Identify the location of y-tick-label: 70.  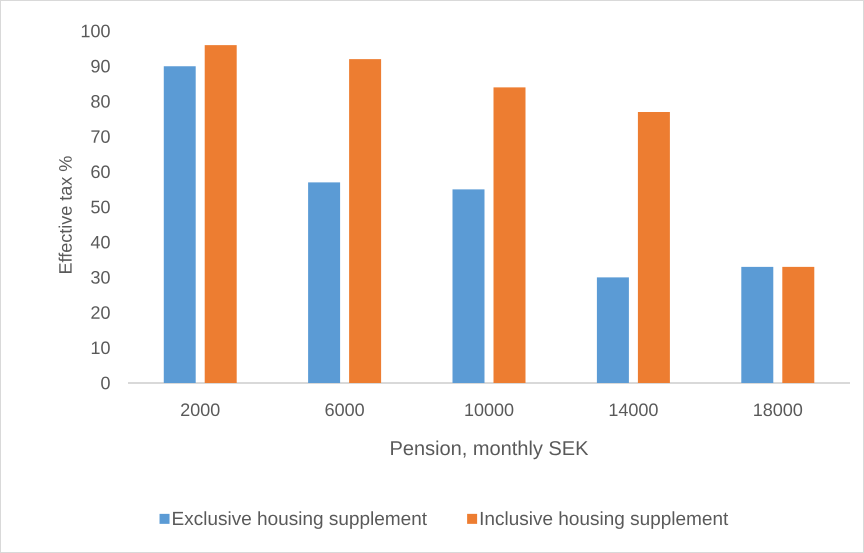
(100, 136).